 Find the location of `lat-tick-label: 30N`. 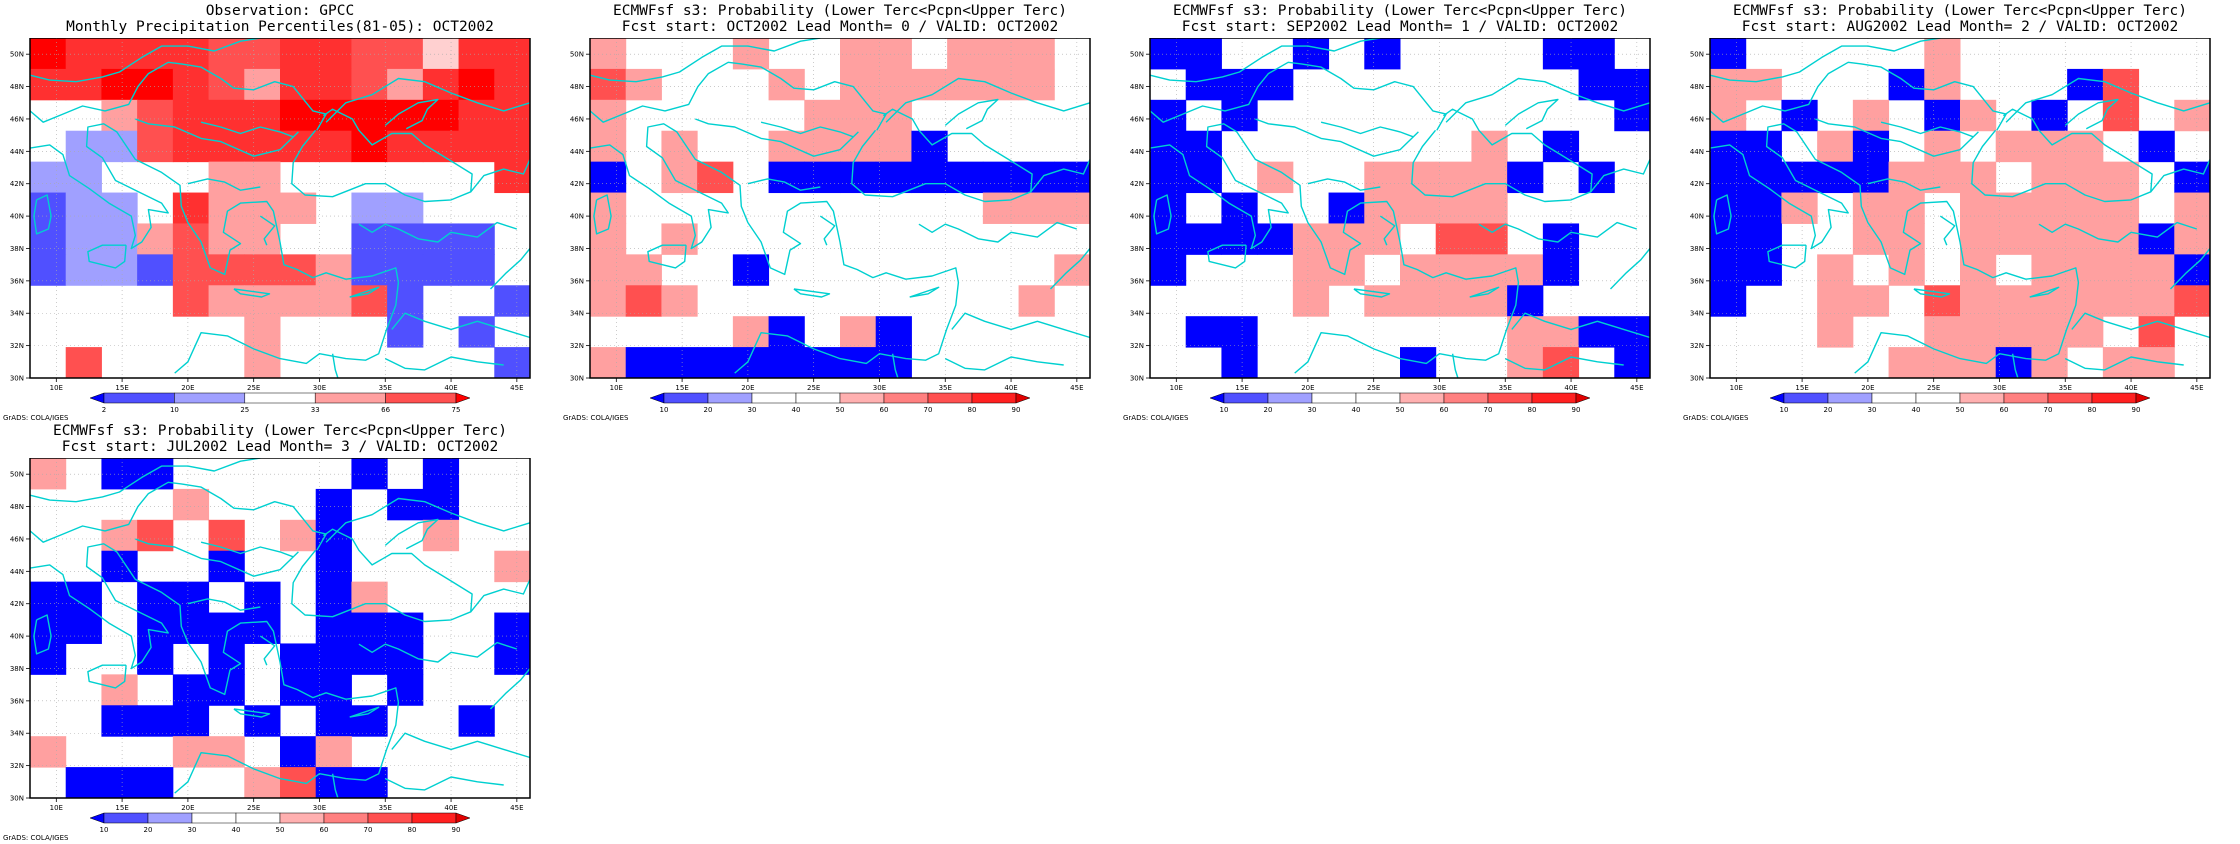

lat-tick-label: 30N is located at coordinates (1697, 379).